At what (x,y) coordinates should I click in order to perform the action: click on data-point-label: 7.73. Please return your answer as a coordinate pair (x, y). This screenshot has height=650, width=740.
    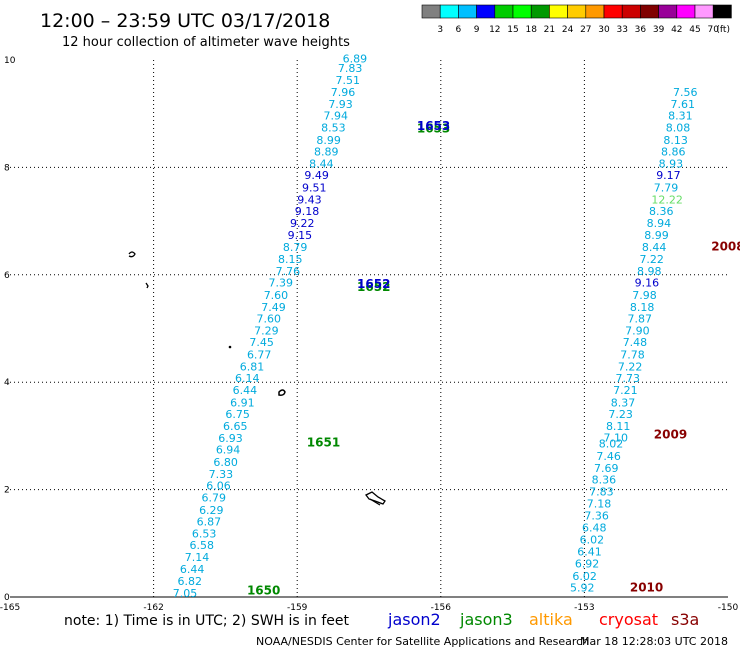
    Looking at the image, I should click on (628, 378).